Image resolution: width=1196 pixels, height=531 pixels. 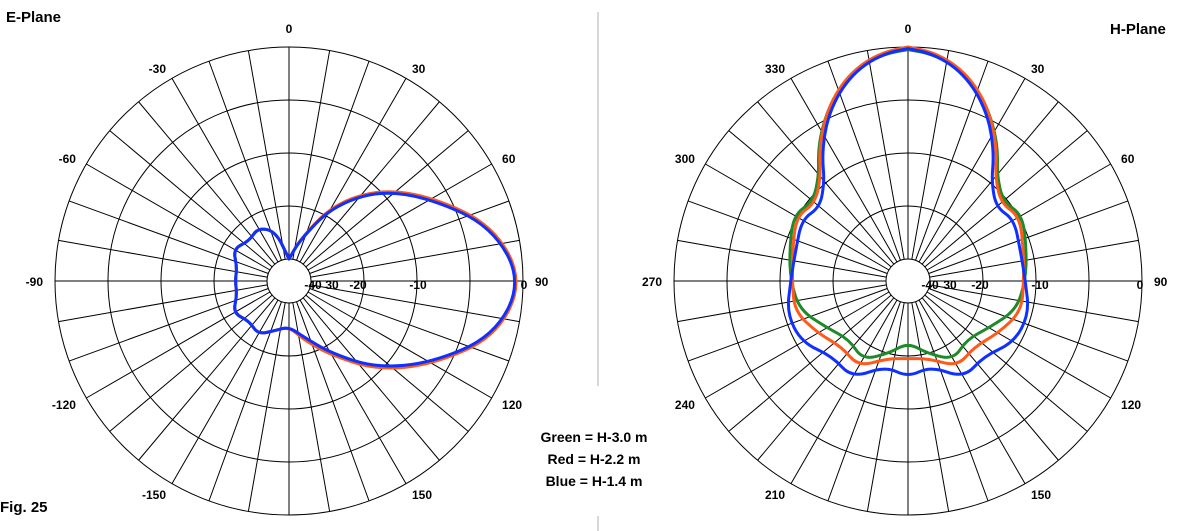 I want to click on h-plane-series-blue, so click(x=908, y=211).